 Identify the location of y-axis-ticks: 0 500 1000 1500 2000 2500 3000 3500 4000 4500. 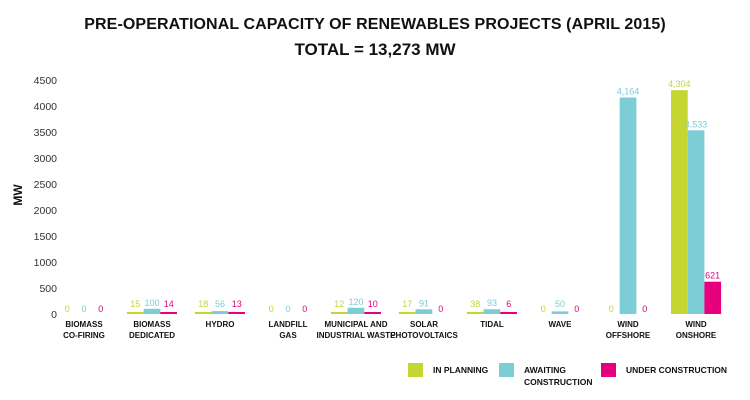
(46, 198).